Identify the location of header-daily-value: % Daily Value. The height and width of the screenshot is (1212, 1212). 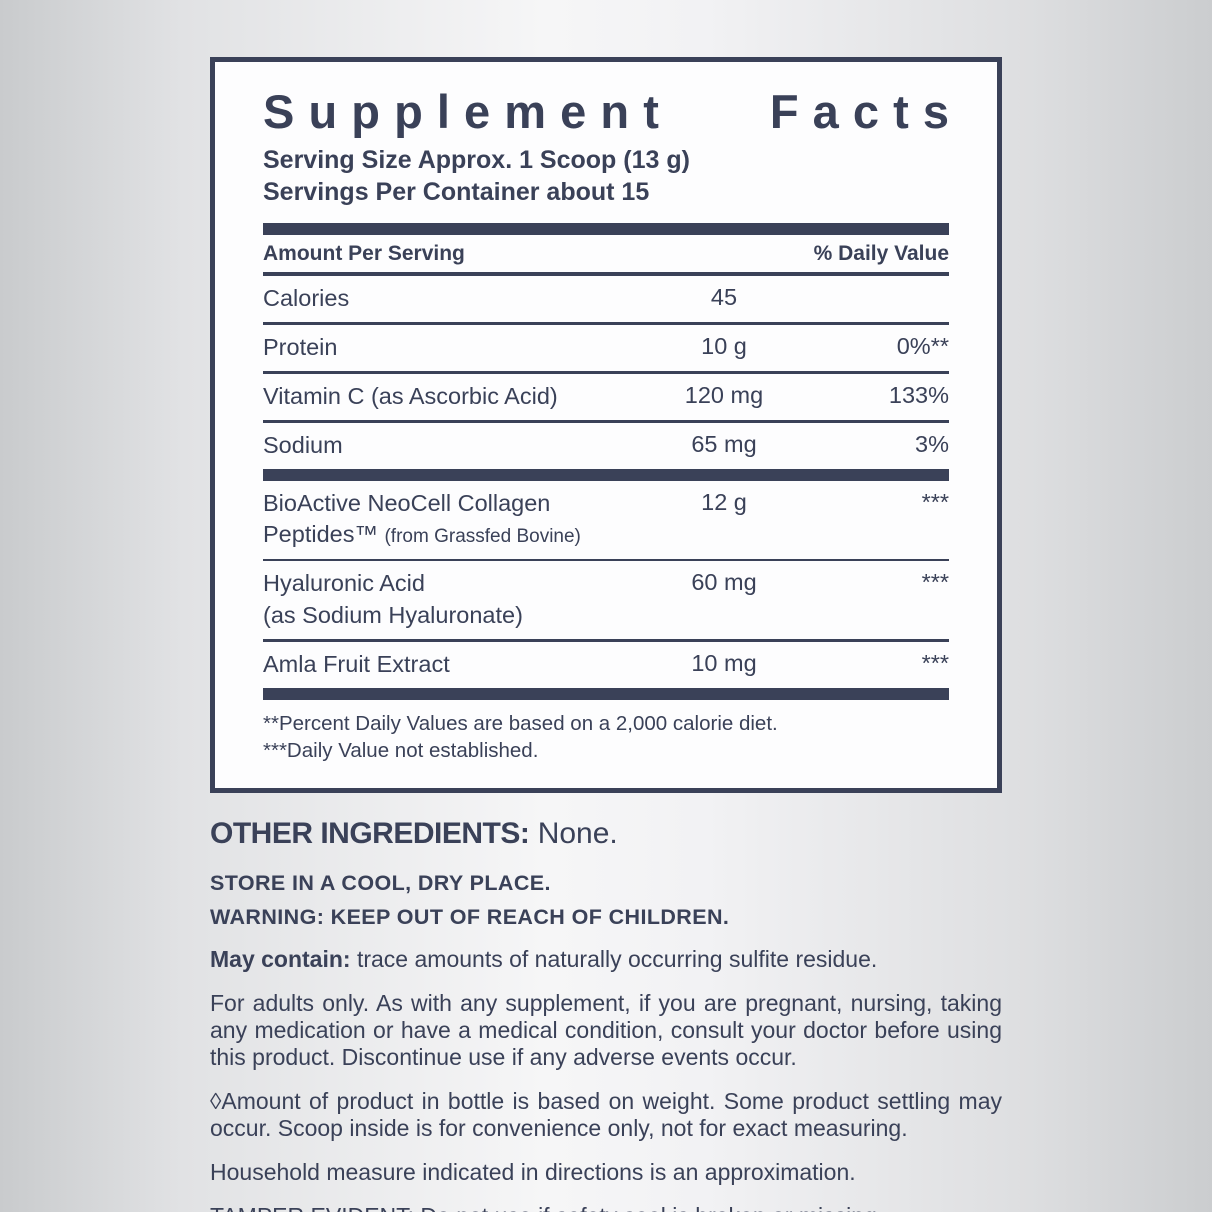
(881, 253).